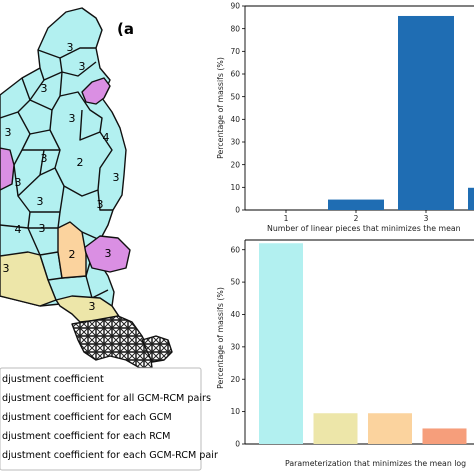 Image resolution: width=474 pixels, height=474 pixels. Describe the element at coordinates (286, 218) in the screenshot. I see `x-tick-label: 1` at that location.